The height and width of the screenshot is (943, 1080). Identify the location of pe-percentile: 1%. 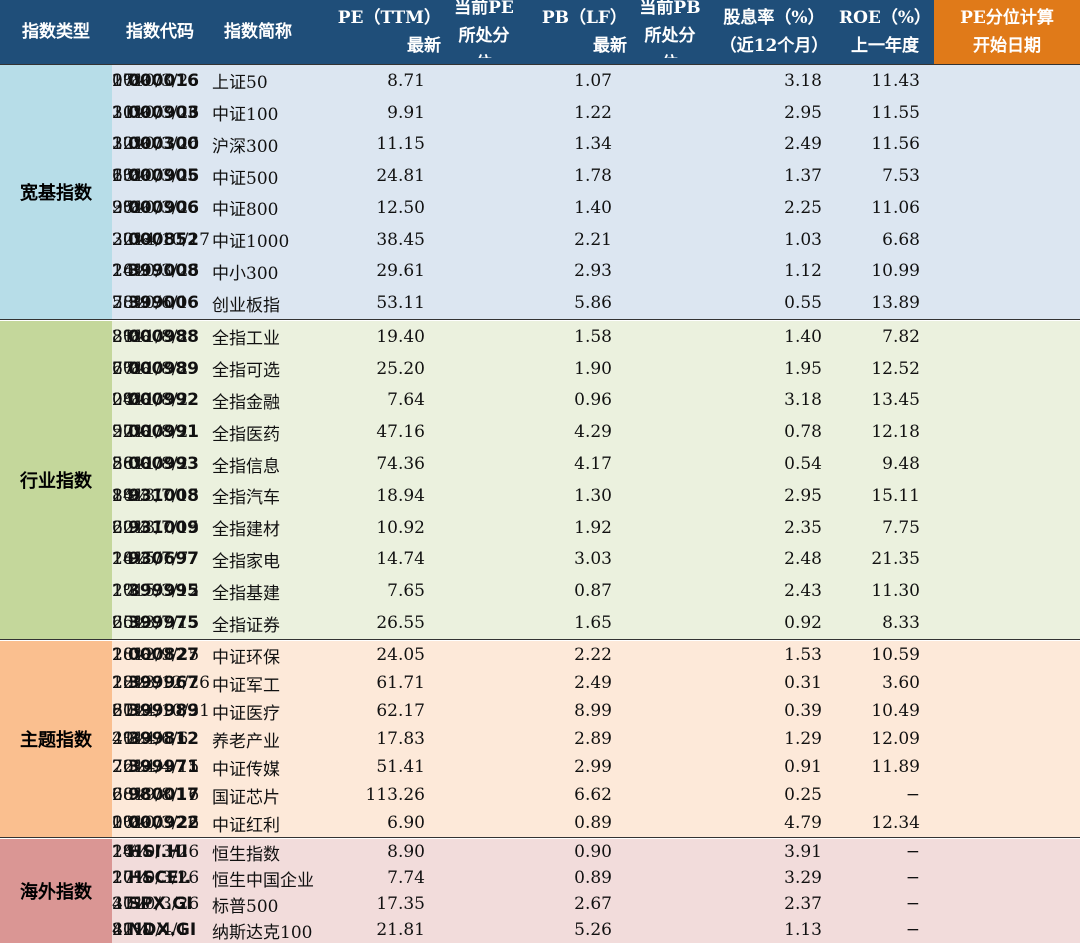
(125, 591).